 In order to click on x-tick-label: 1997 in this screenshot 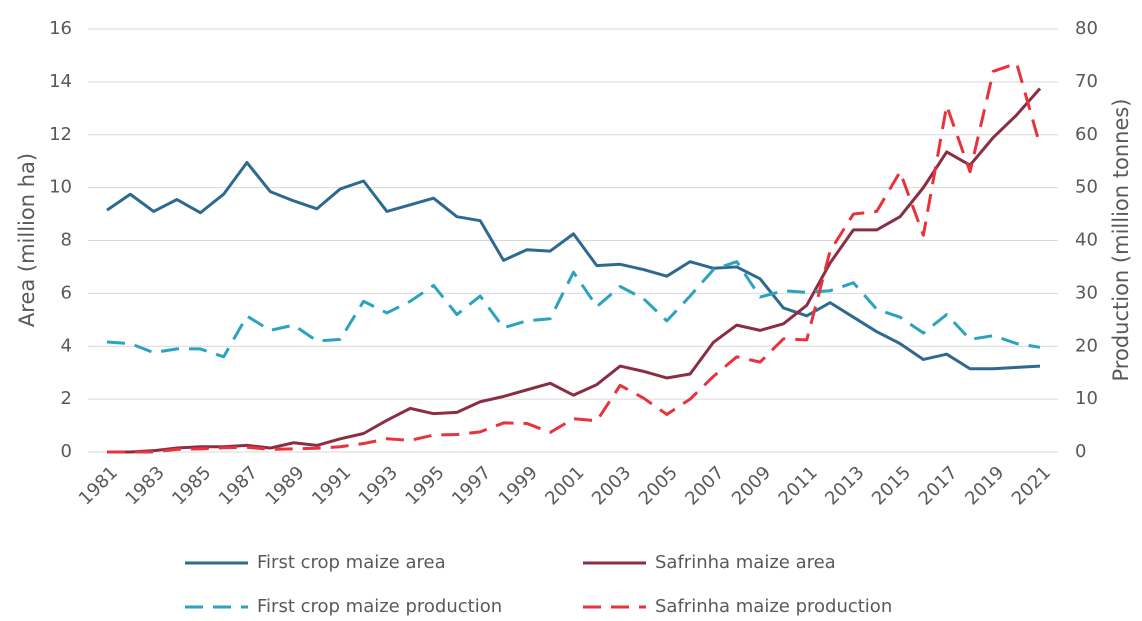, I will do `click(471, 485)`.